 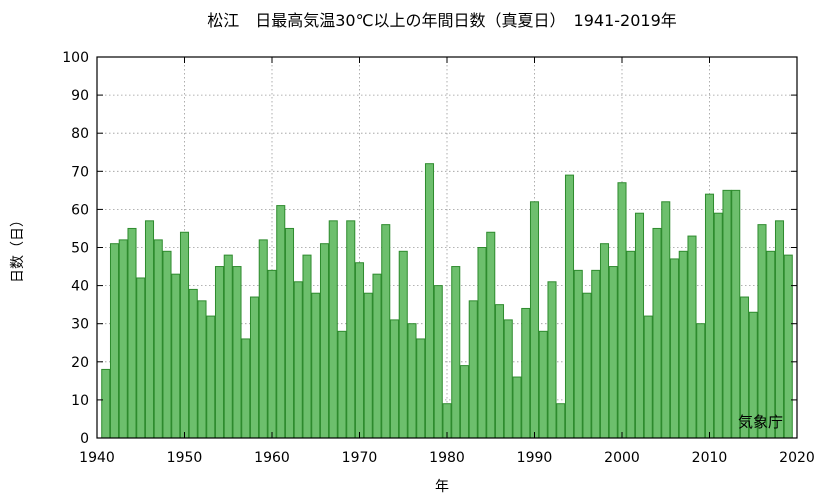 What do you see at coordinates (403, 344) in the screenshot?
I see `bar-1975` at bounding box center [403, 344].